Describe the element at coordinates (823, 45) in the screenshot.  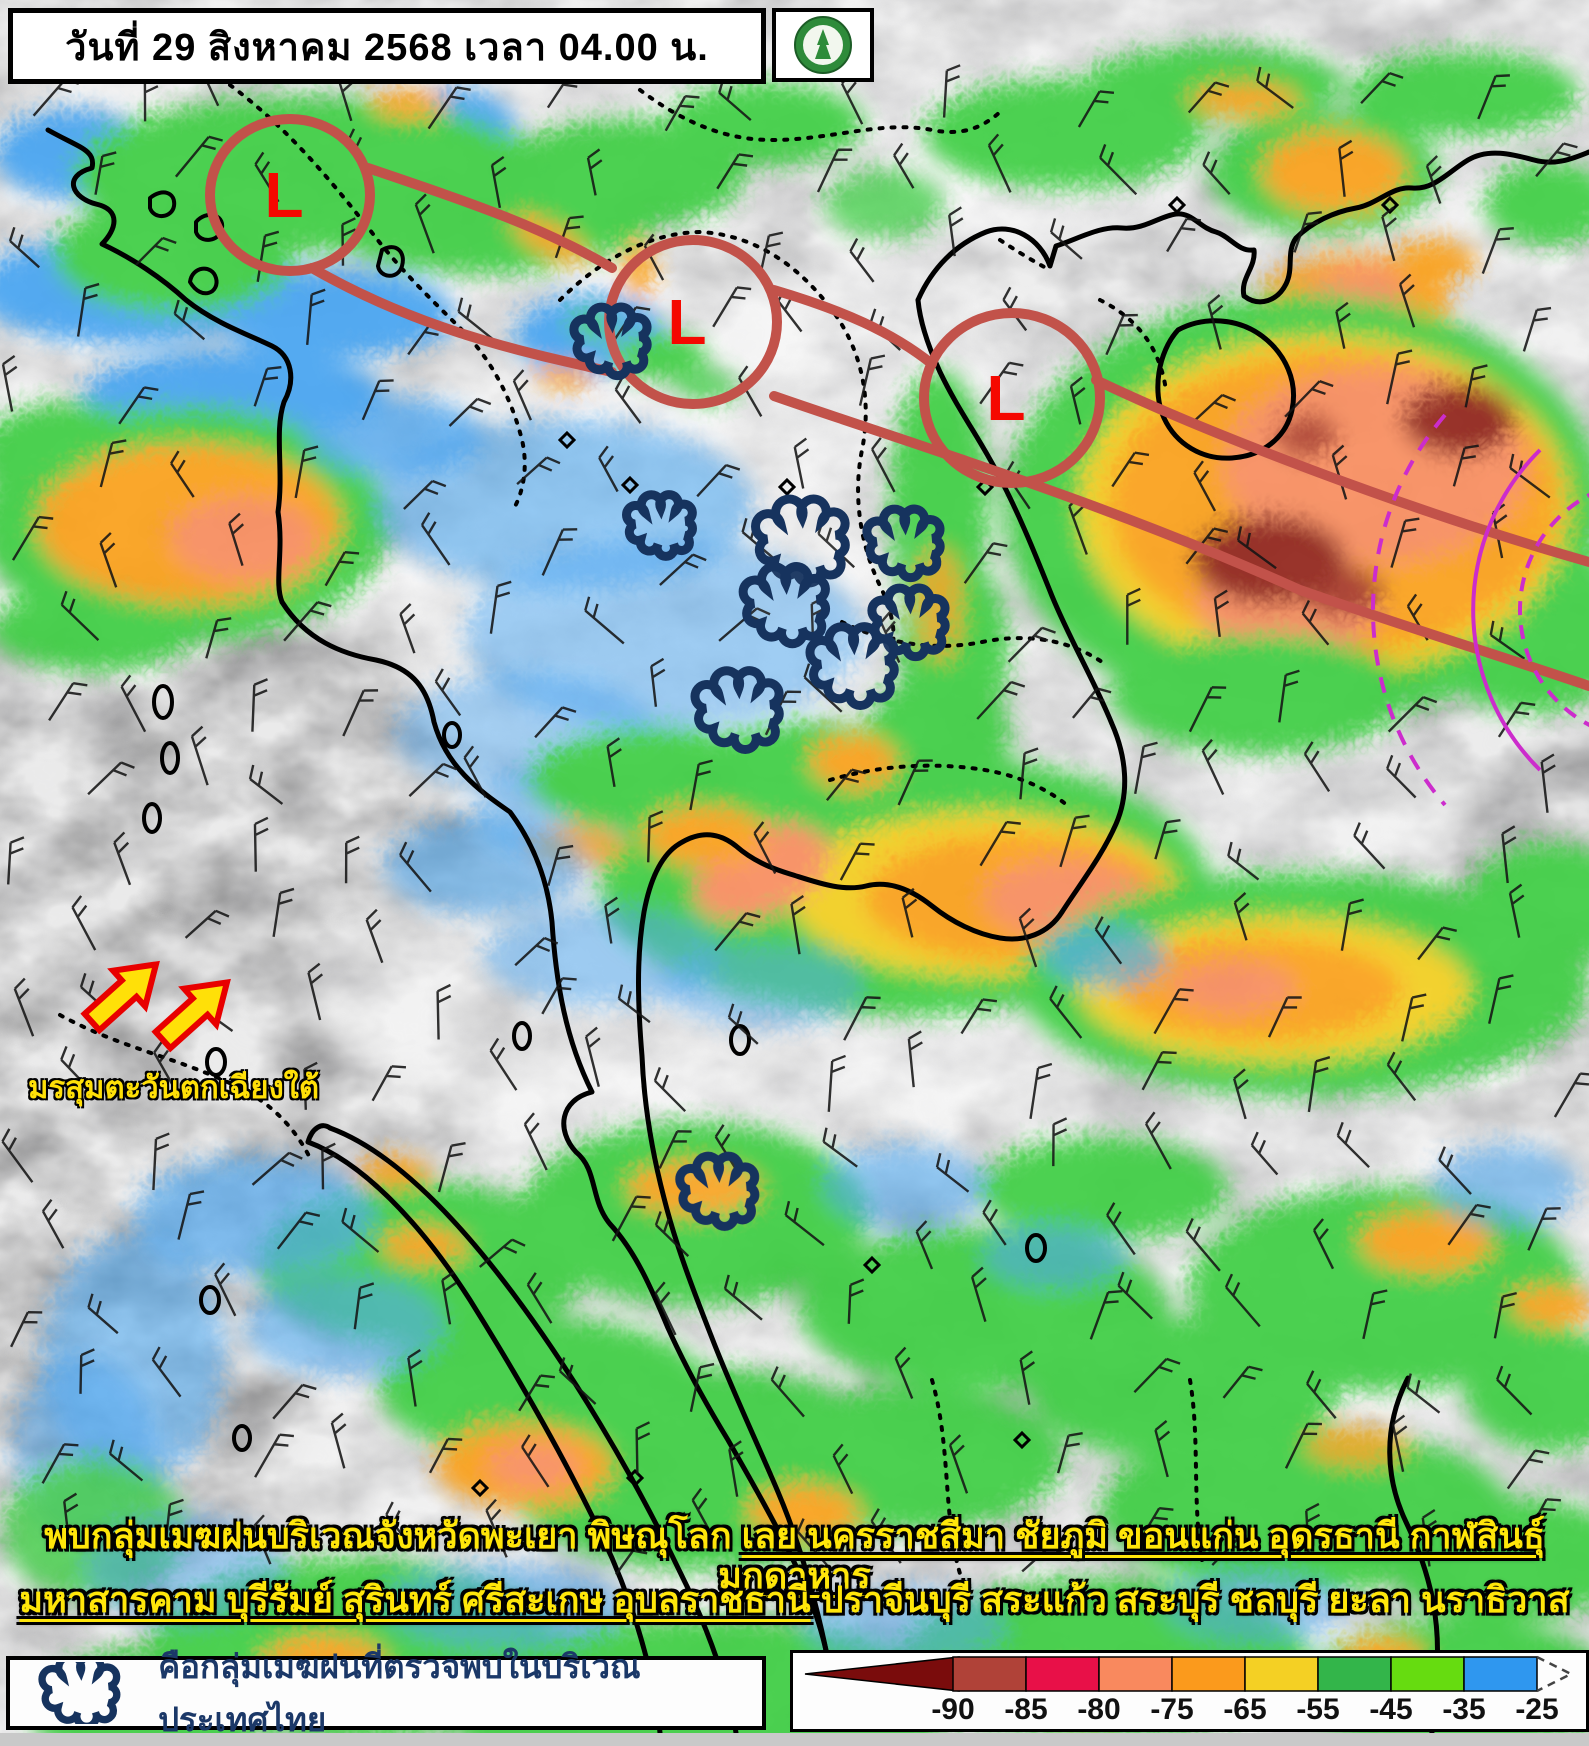
I see `agency-logo-box` at that location.